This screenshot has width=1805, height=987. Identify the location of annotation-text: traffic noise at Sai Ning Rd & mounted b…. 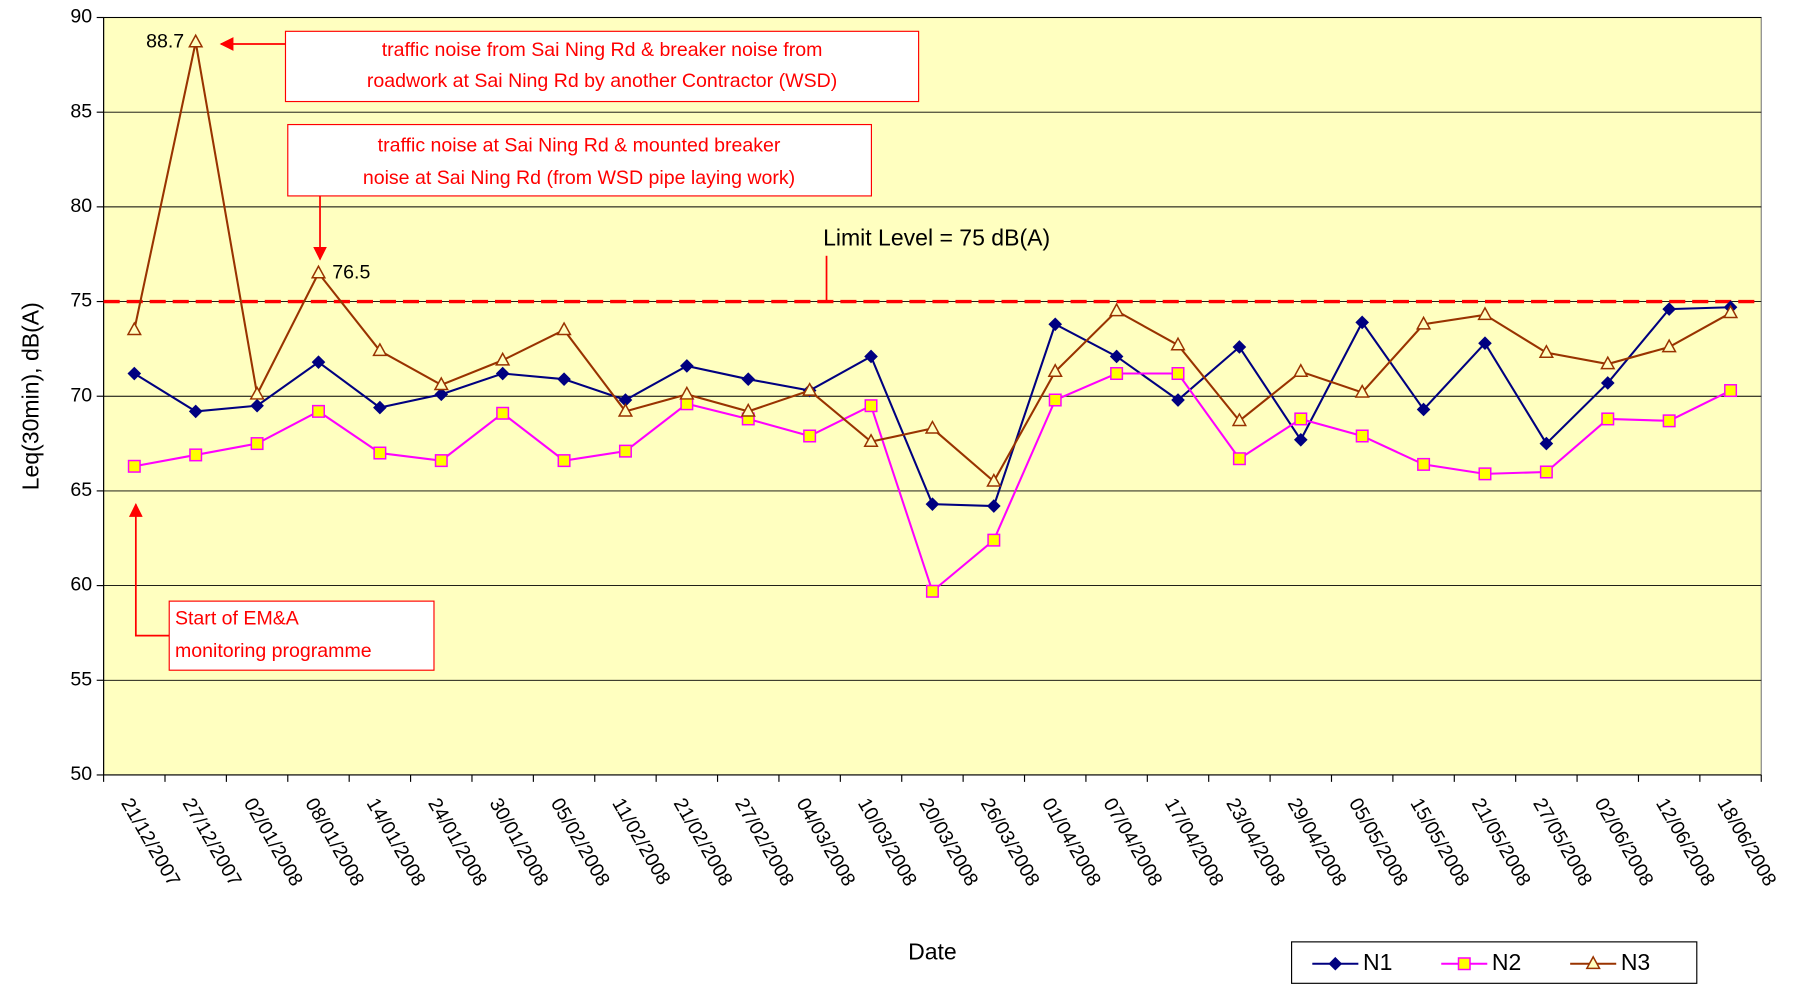
(579, 146).